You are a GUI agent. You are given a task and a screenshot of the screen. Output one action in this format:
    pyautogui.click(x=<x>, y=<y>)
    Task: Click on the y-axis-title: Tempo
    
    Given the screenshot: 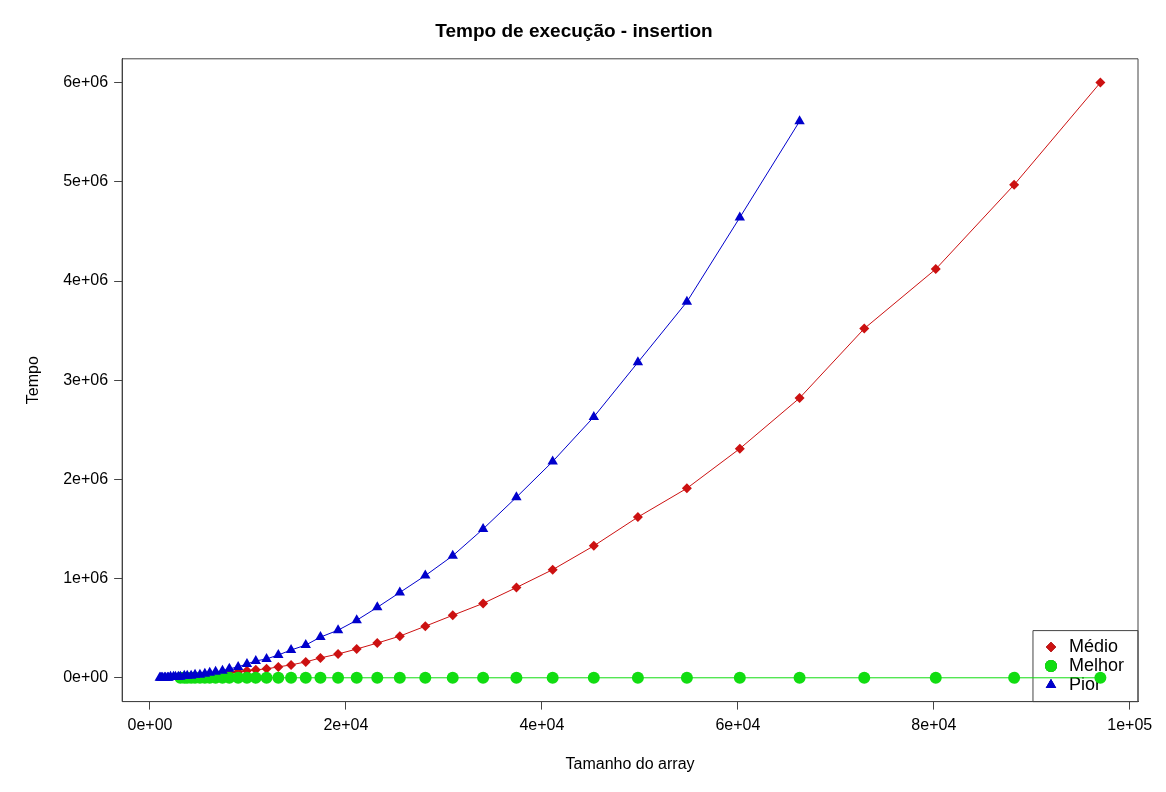 What is the action you would take?
    pyautogui.click(x=33, y=380)
    